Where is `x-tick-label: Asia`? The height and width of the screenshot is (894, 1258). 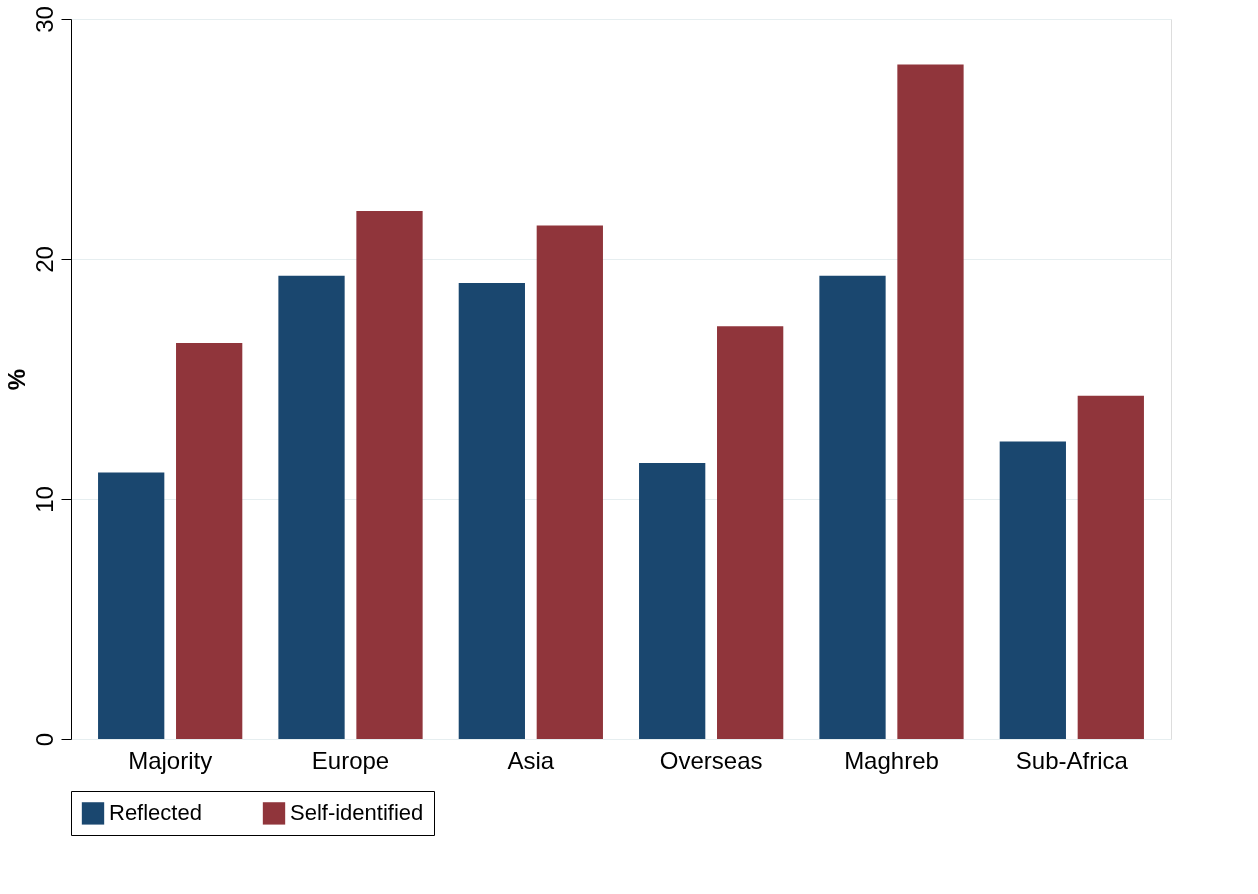
x-tick-label: Asia is located at coordinates (531, 760).